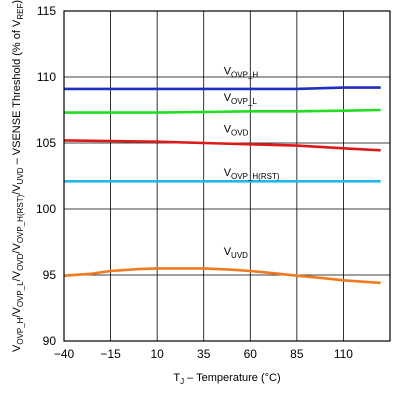  What do you see at coordinates (157, 354) in the screenshot?
I see `x-tick-label: 10` at bounding box center [157, 354].